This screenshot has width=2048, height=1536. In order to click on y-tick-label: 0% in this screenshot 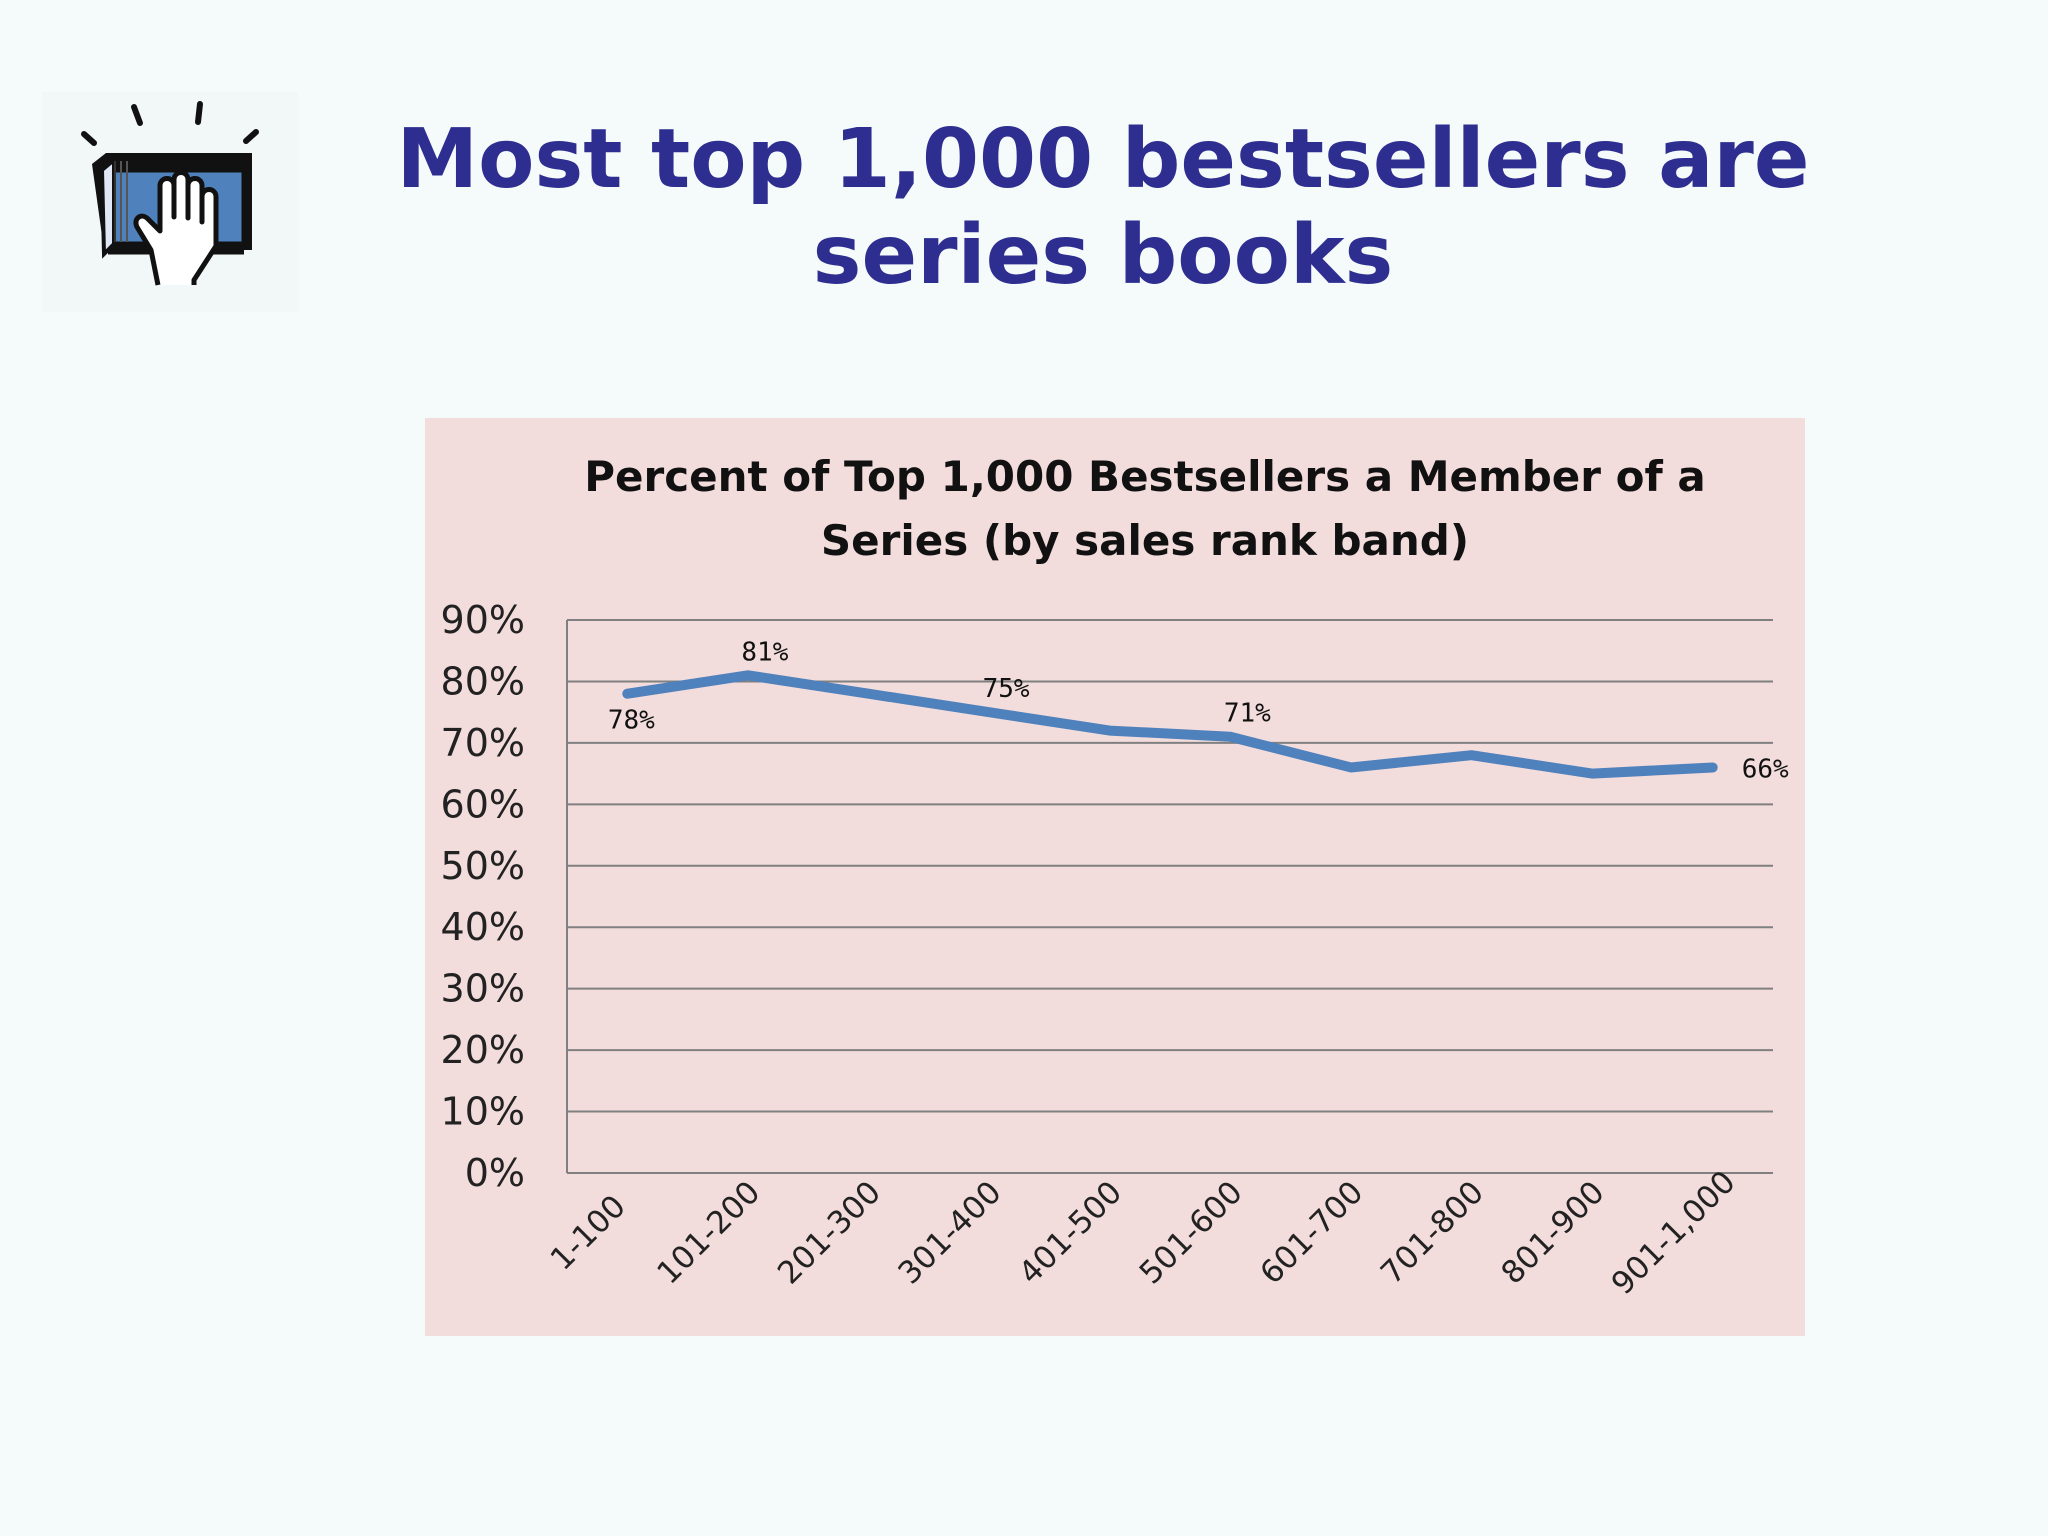, I will do `click(495, 1173)`.